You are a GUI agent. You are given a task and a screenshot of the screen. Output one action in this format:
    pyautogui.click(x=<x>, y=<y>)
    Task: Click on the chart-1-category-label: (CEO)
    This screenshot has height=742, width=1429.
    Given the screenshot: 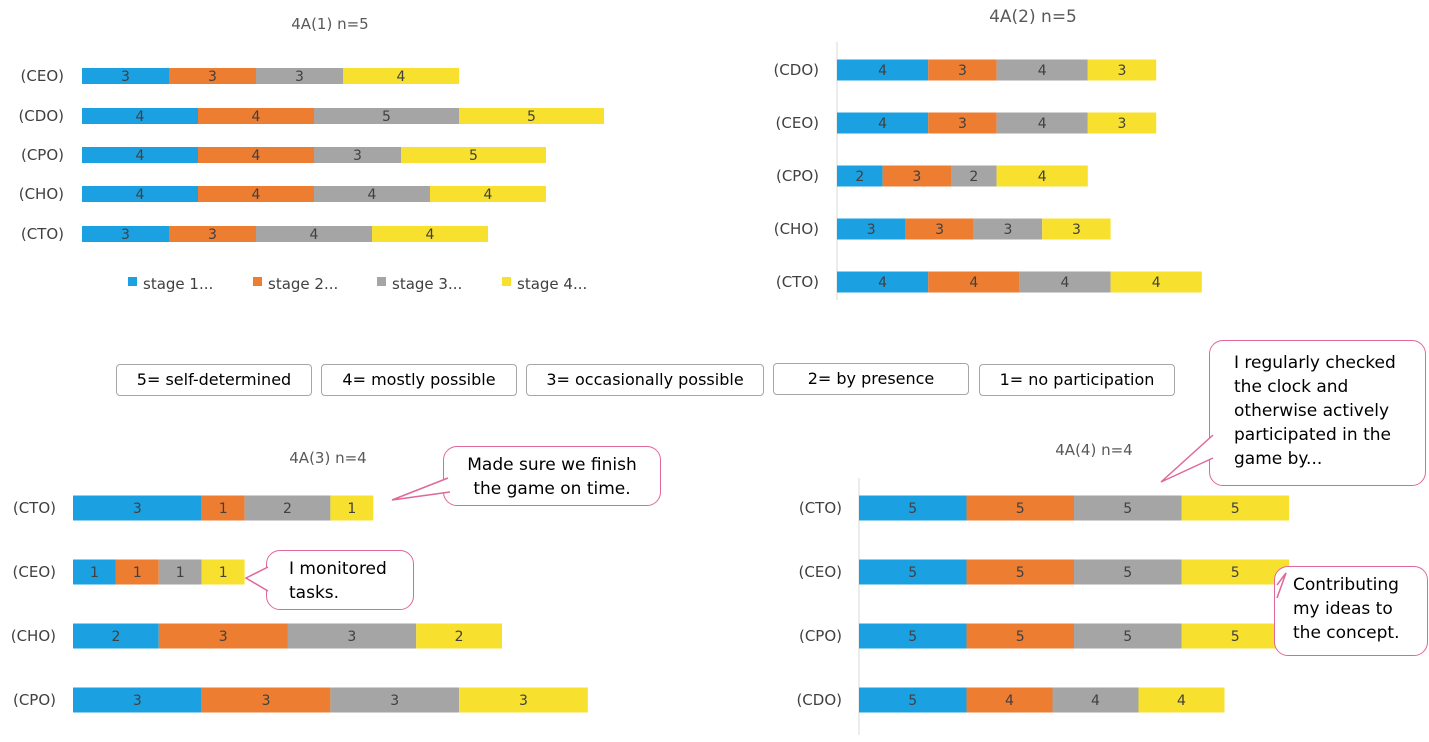 What is the action you would take?
    pyautogui.click(x=42, y=76)
    